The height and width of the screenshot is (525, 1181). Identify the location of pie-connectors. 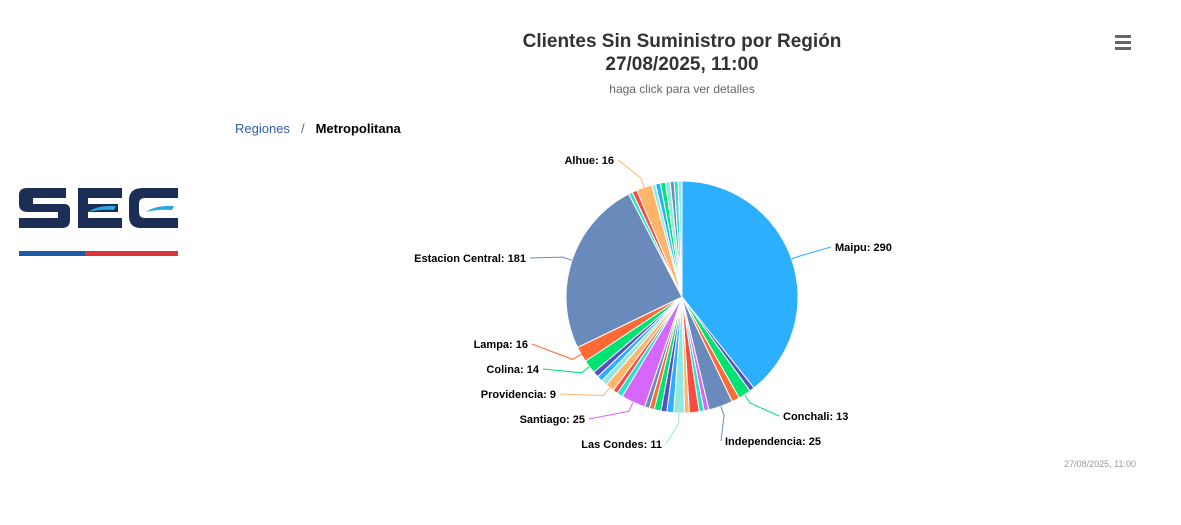
(680, 302).